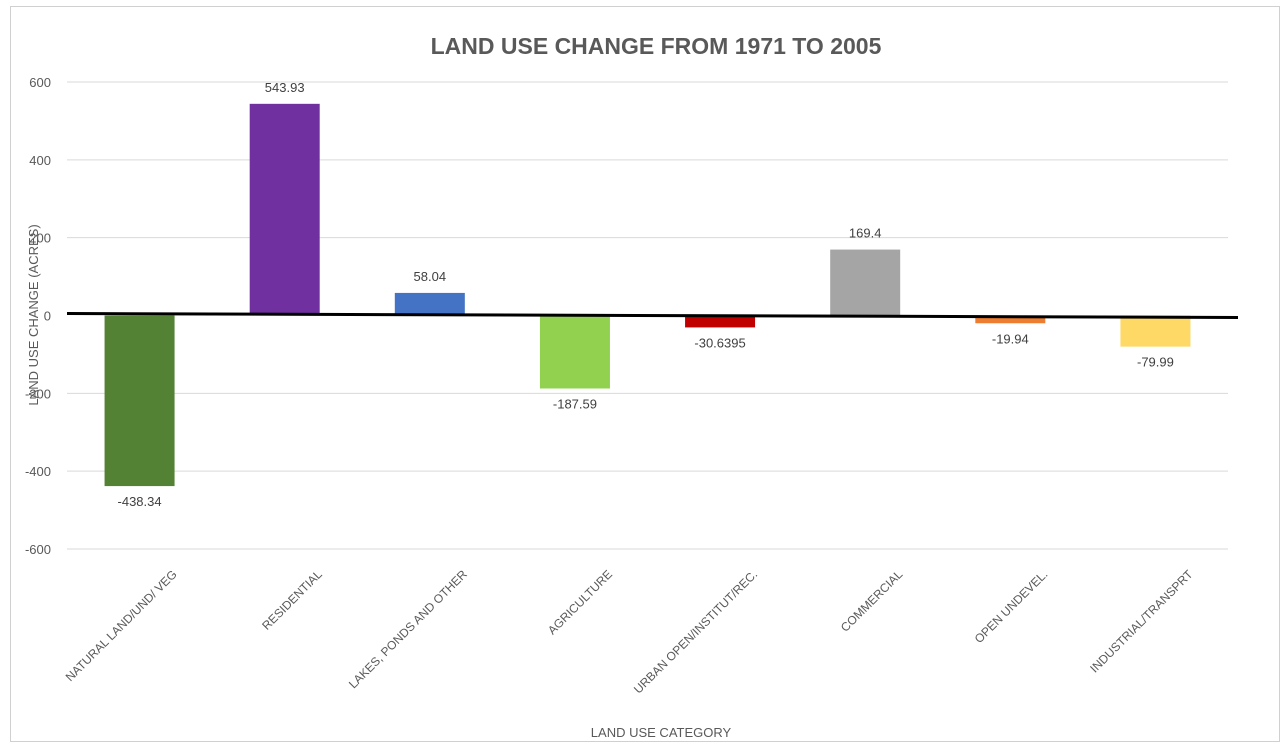 The image size is (1285, 747). What do you see at coordinates (38, 549) in the screenshot?
I see `y-tick-label: -600` at bounding box center [38, 549].